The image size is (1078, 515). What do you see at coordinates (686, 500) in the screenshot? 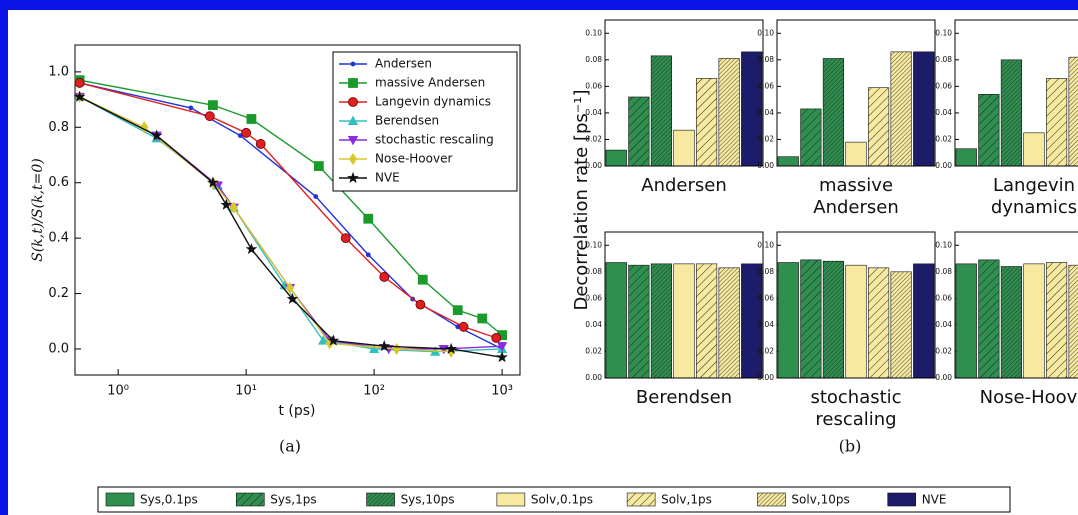
I see `legend-label: Solv,1ps` at bounding box center [686, 500].